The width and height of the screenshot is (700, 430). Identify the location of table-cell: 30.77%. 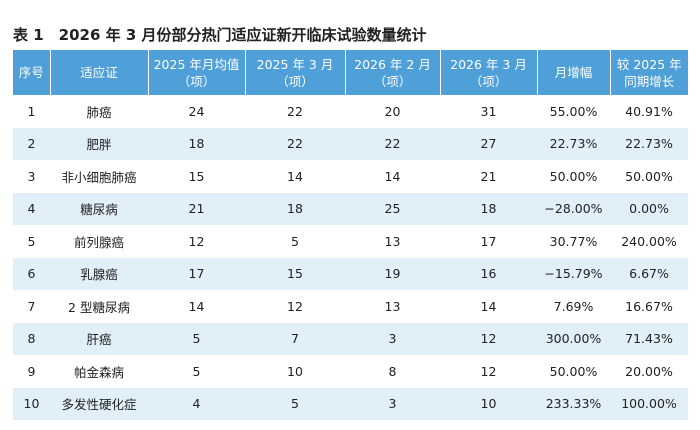
(573, 241).